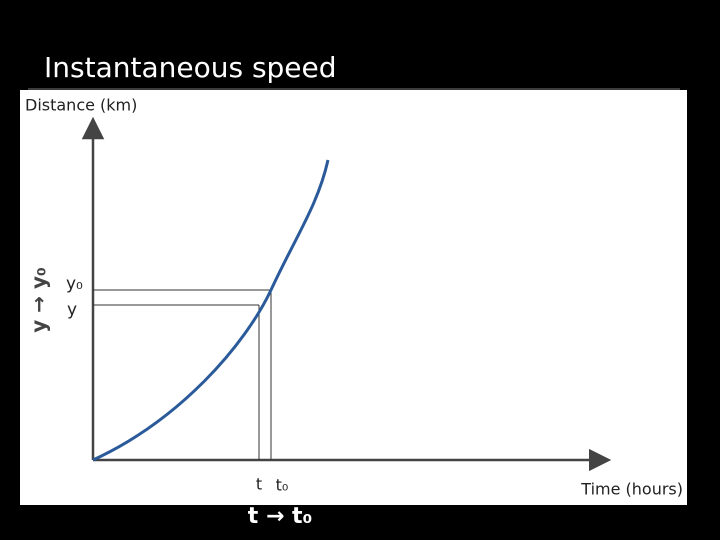  I want to click on x-axis-label: Time (hours), so click(631, 489).